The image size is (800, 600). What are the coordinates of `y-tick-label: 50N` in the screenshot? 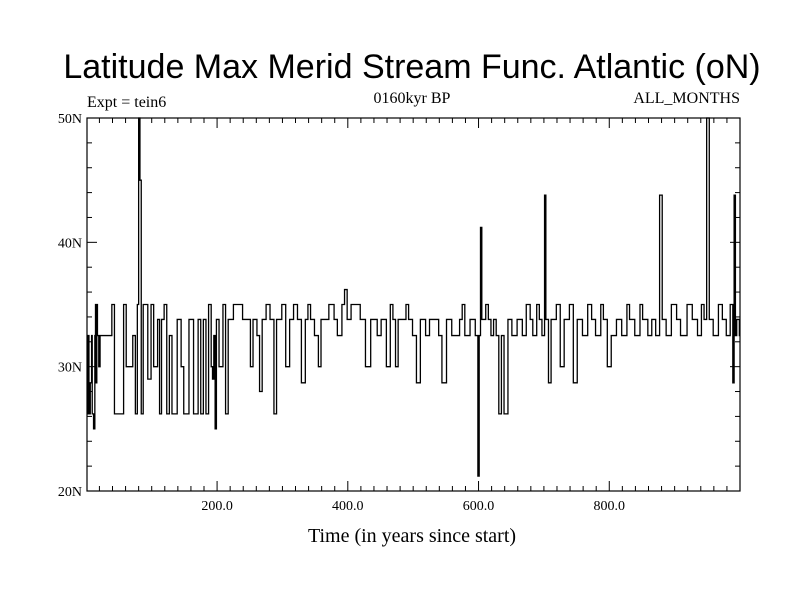 It's located at (70, 119).